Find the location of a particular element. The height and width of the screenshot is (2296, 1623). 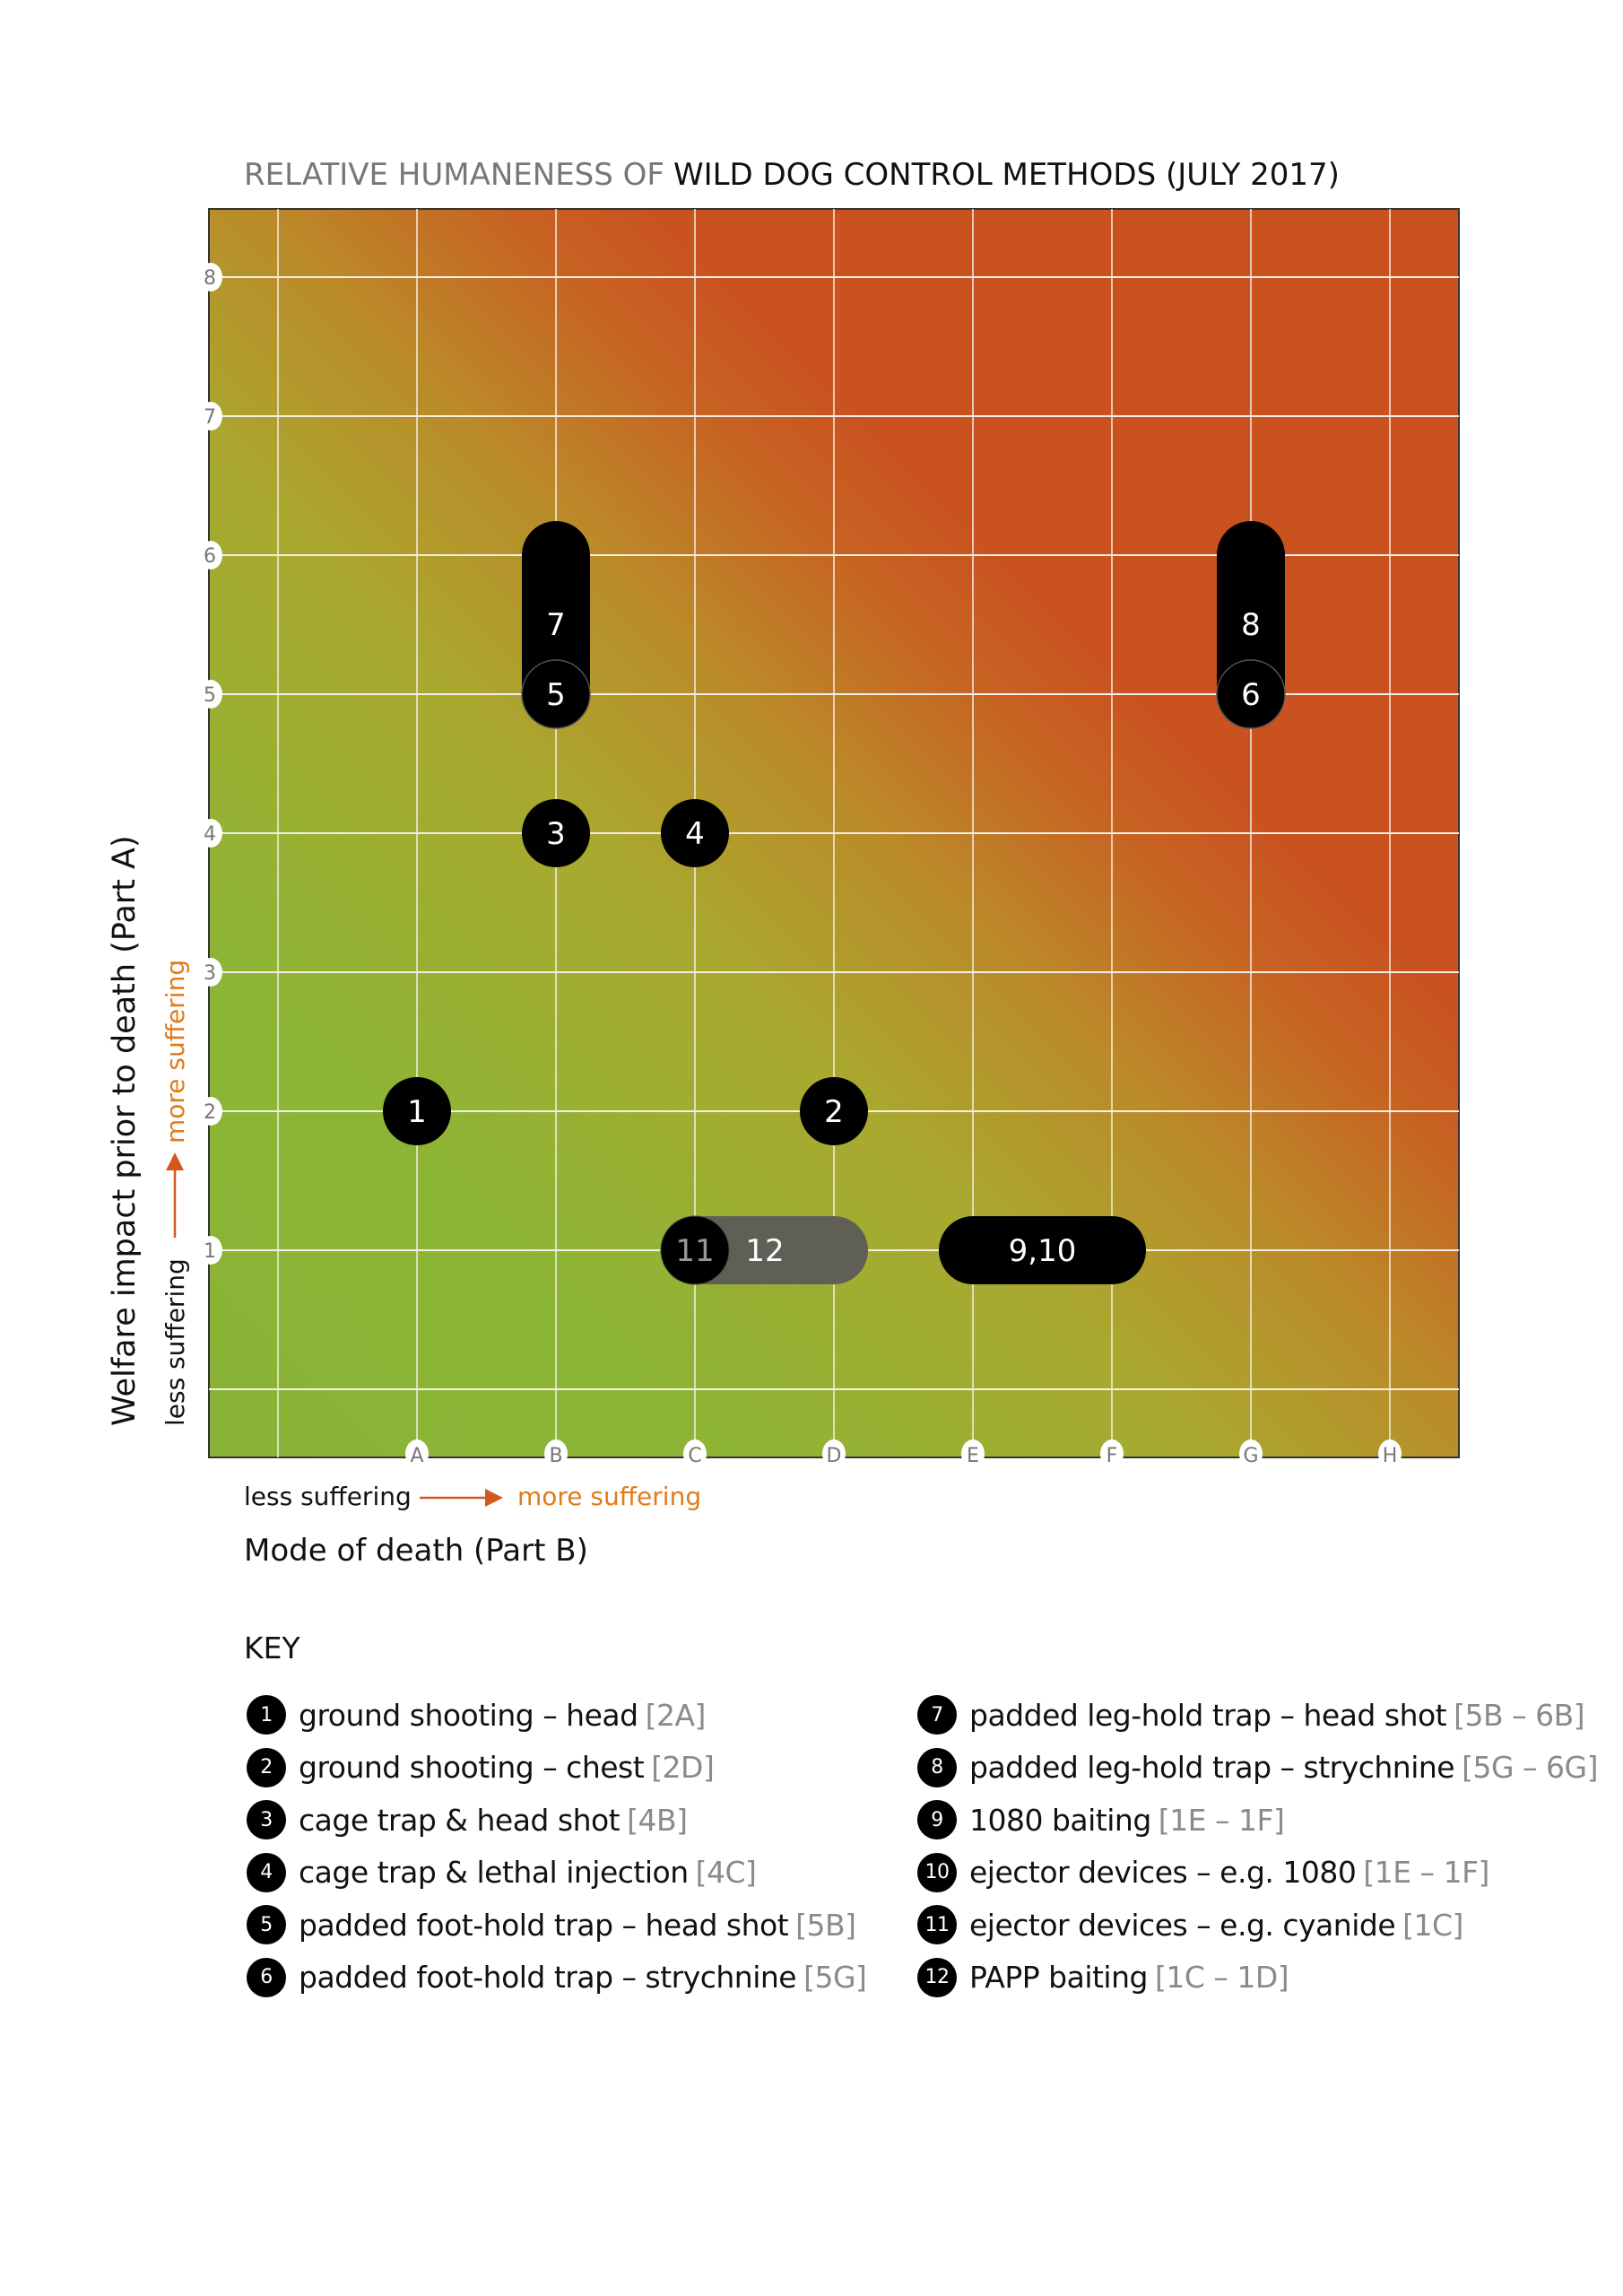

marker-sub-label: 6 is located at coordinates (1251, 695).